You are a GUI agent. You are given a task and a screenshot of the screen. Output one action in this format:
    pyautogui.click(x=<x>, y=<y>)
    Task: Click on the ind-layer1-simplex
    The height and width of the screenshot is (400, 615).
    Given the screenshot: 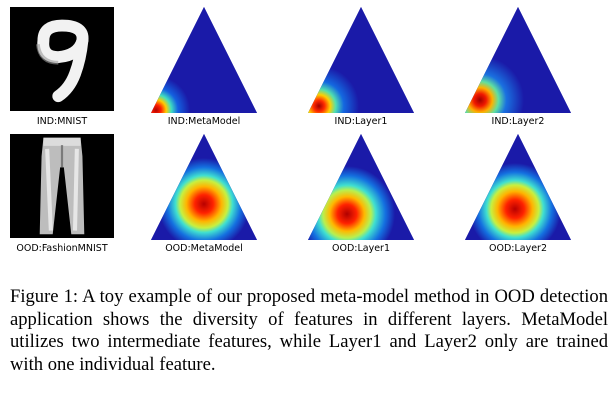 What is the action you would take?
    pyautogui.click(x=361, y=60)
    